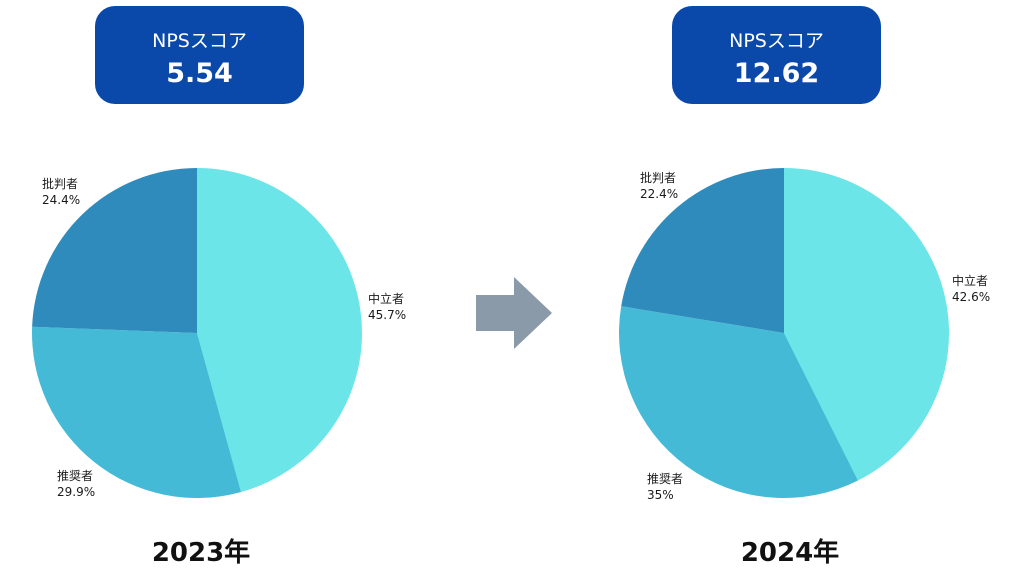  I want to click on nps-score-value: 5.54, so click(199, 73).